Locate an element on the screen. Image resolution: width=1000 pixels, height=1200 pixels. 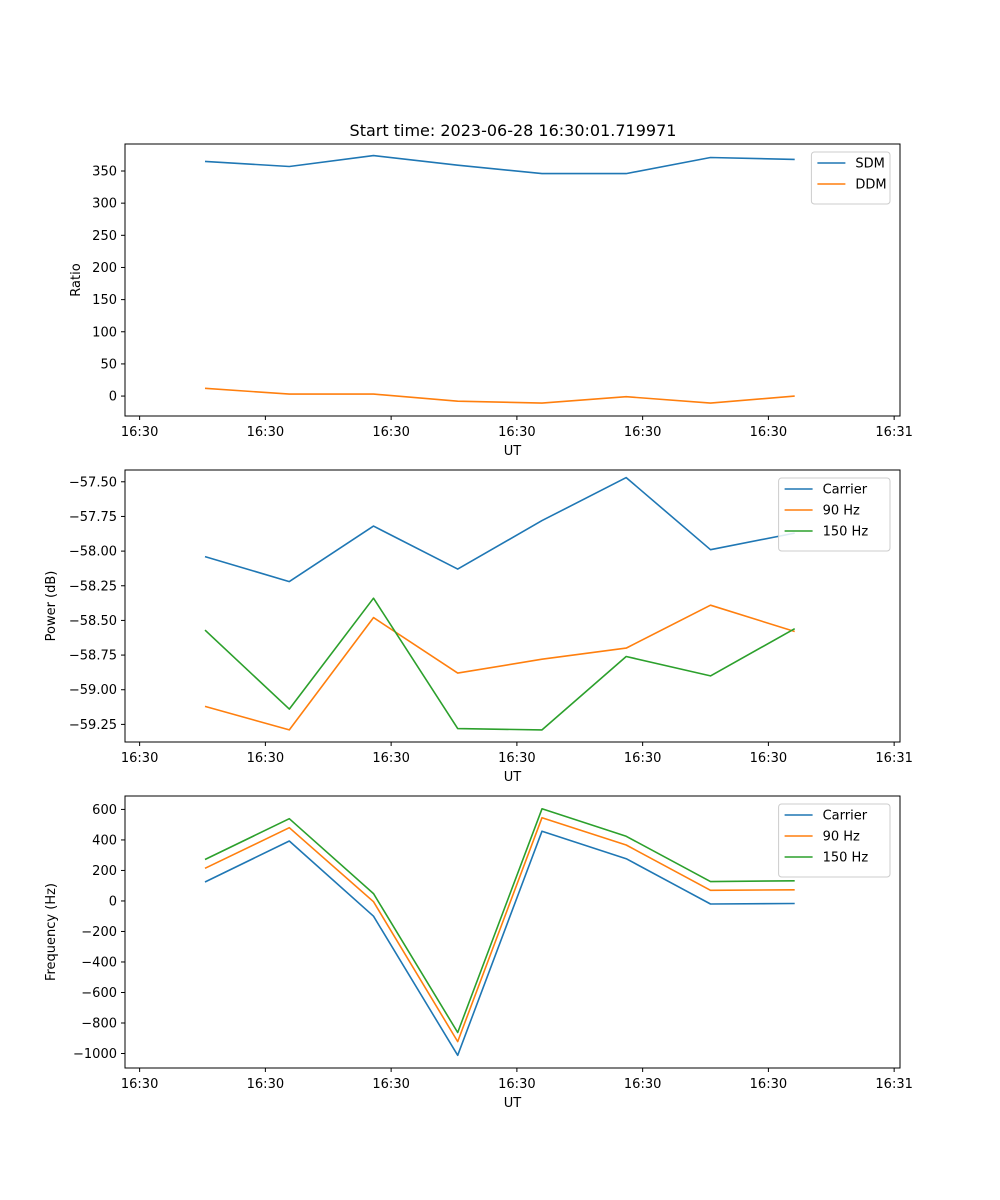
y-axis-label: Ratio is located at coordinates (76, 279).